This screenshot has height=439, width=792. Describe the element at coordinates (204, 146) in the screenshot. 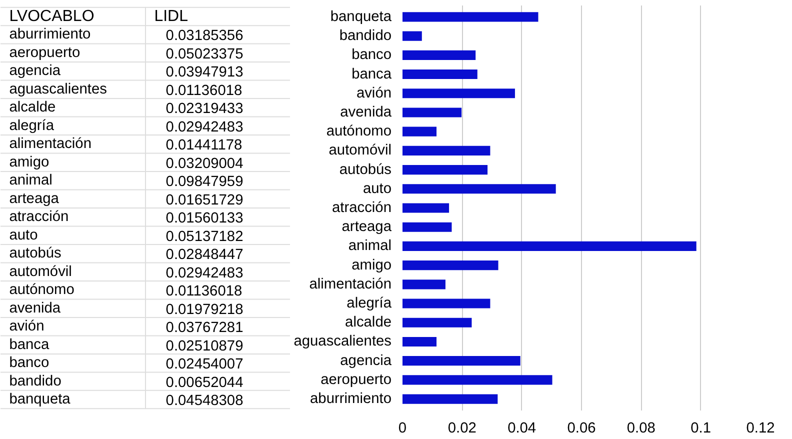

I see `data-label: 0.01441178` at that location.